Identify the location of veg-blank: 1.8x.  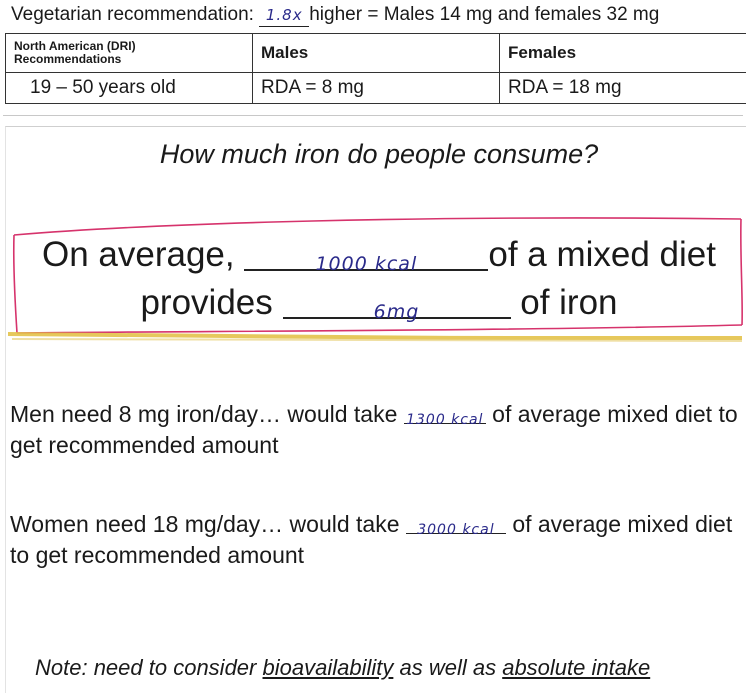
(284, 15).